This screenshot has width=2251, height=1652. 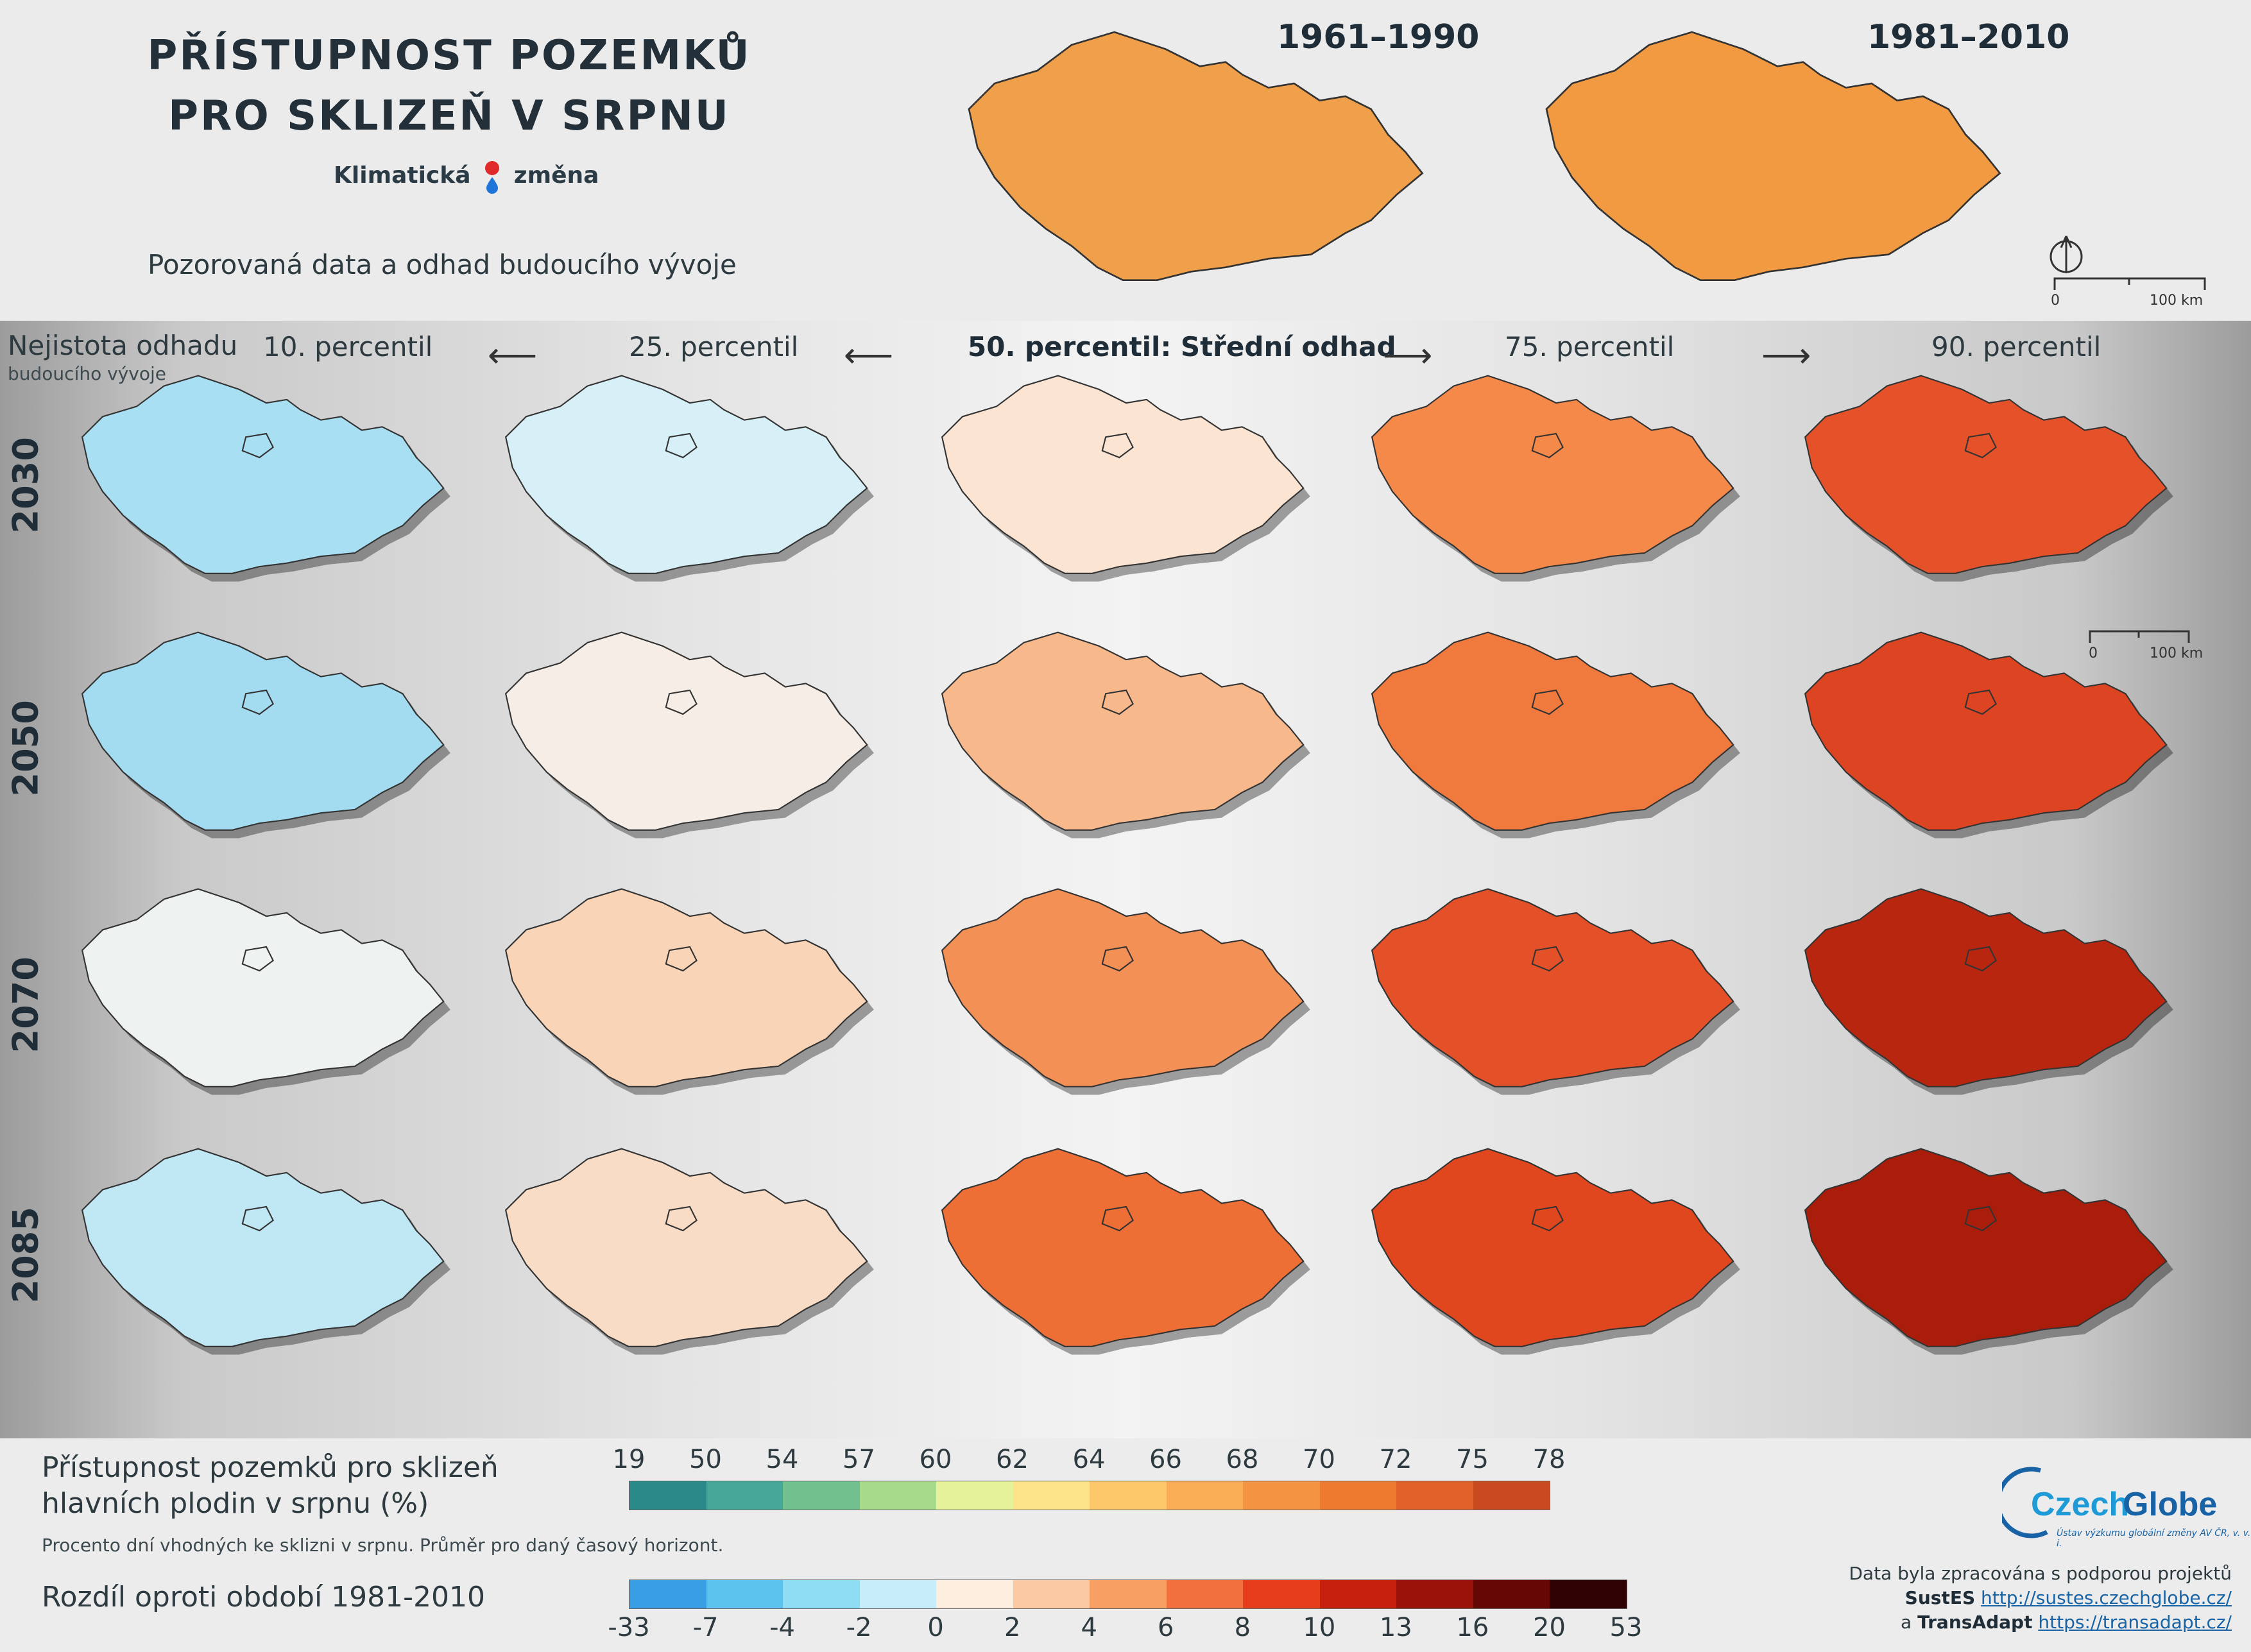 I want to click on credits-and: a, so click(x=1906, y=1622).